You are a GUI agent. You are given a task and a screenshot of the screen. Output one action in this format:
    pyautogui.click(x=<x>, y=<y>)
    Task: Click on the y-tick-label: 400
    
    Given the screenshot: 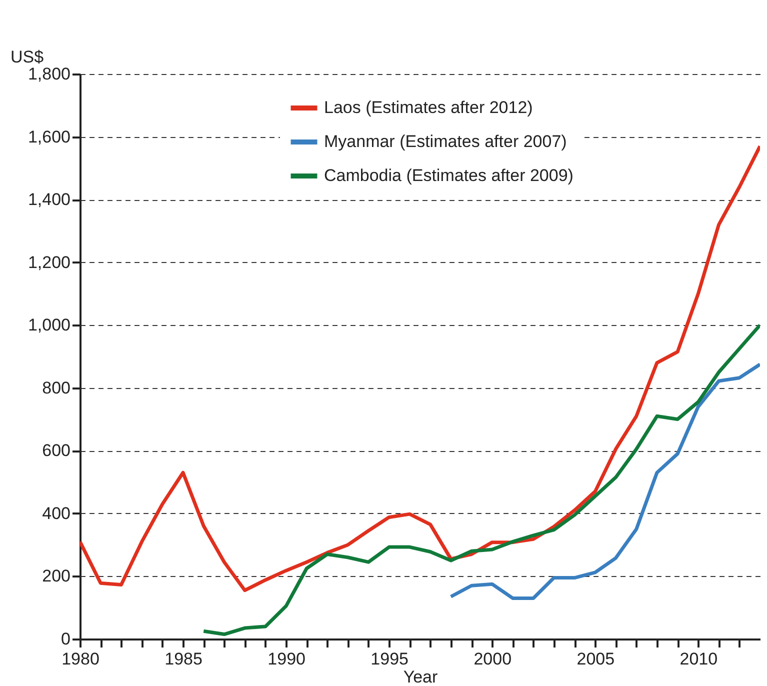 What is the action you would take?
    pyautogui.click(x=56, y=513)
    